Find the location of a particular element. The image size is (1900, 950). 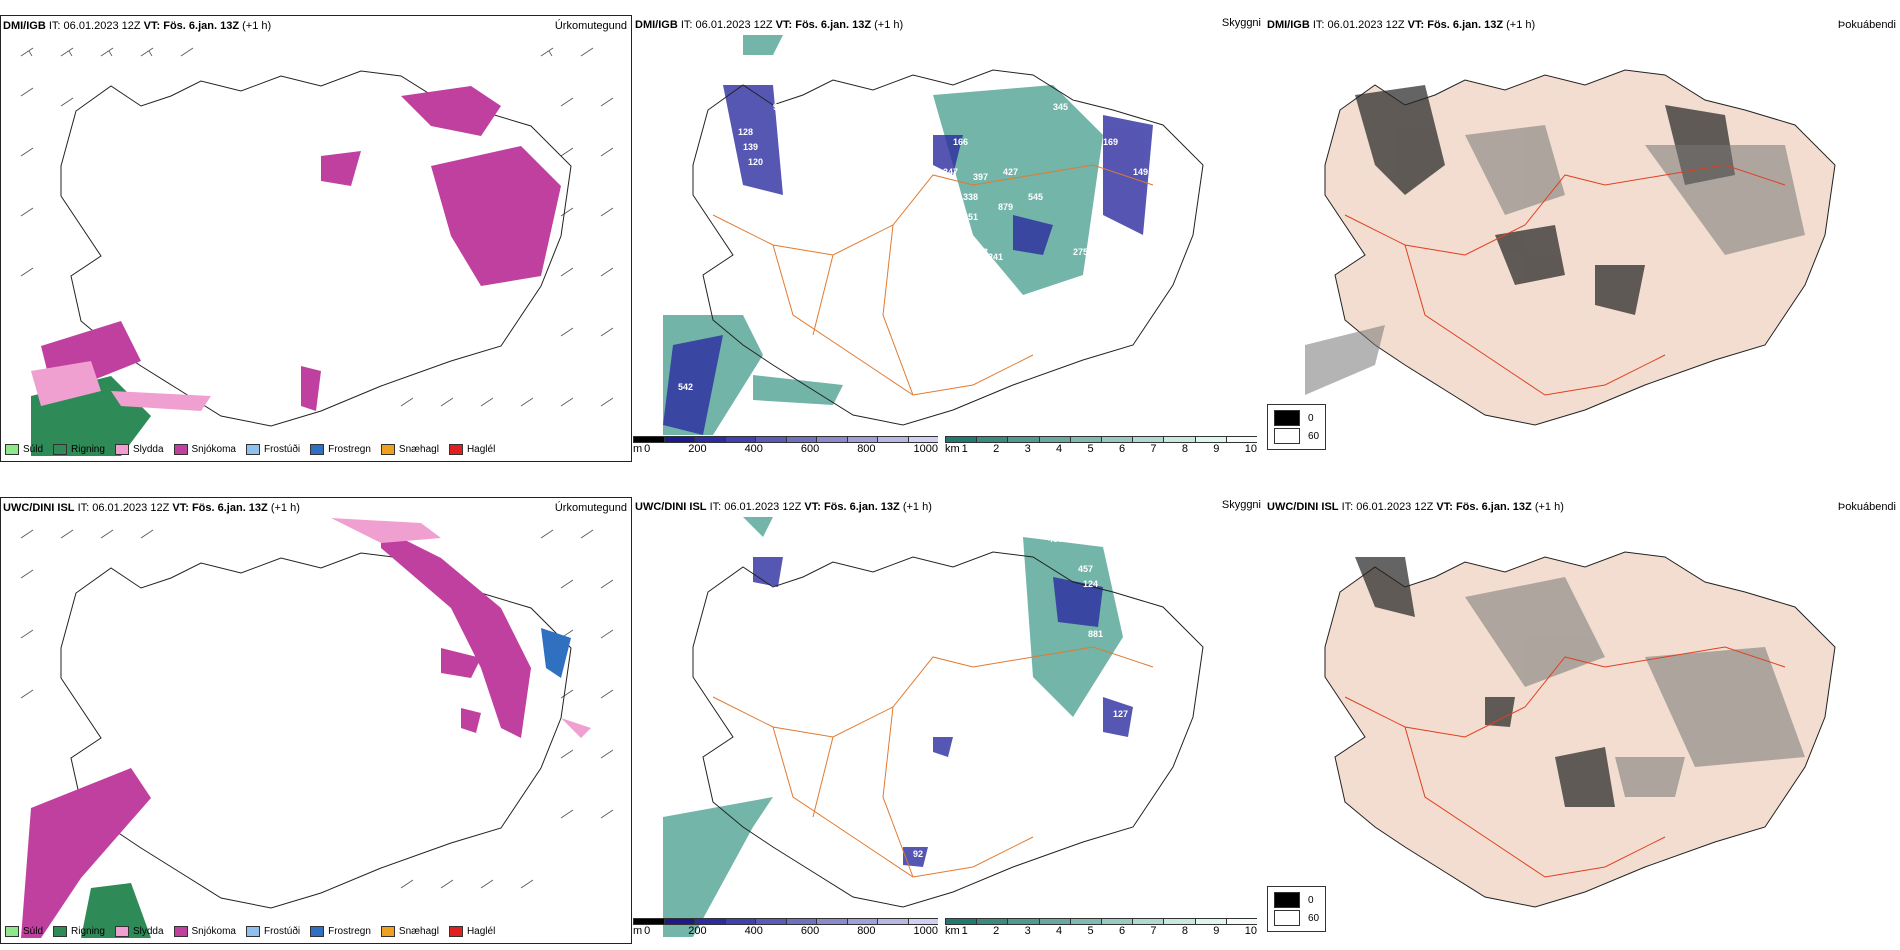

it-value: 06.01.2023 12Z is located at coordinates (763, 507).